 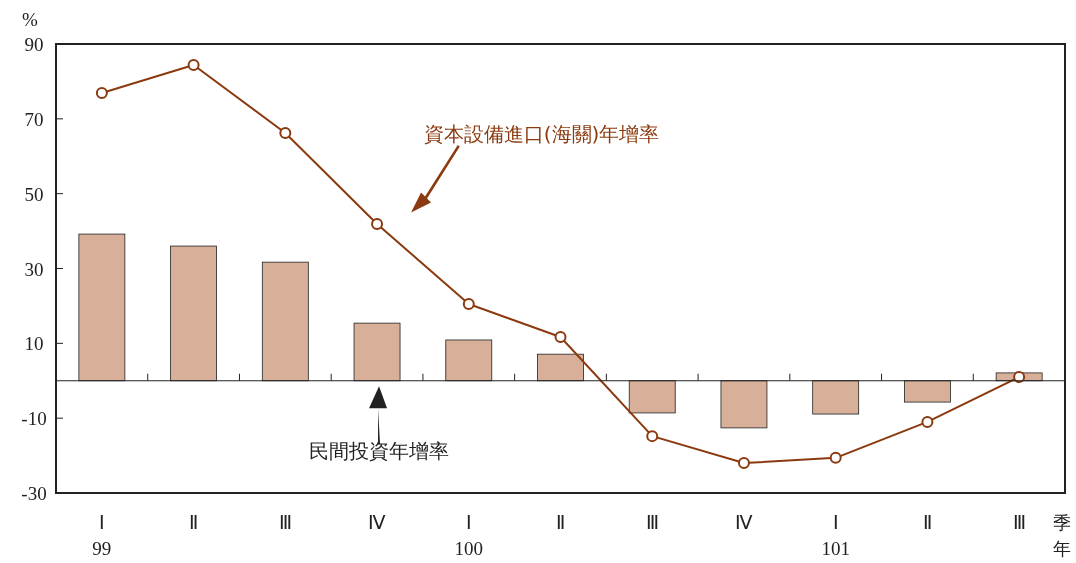 What do you see at coordinates (34, 194) in the screenshot?
I see `y-tick-label: 50` at bounding box center [34, 194].